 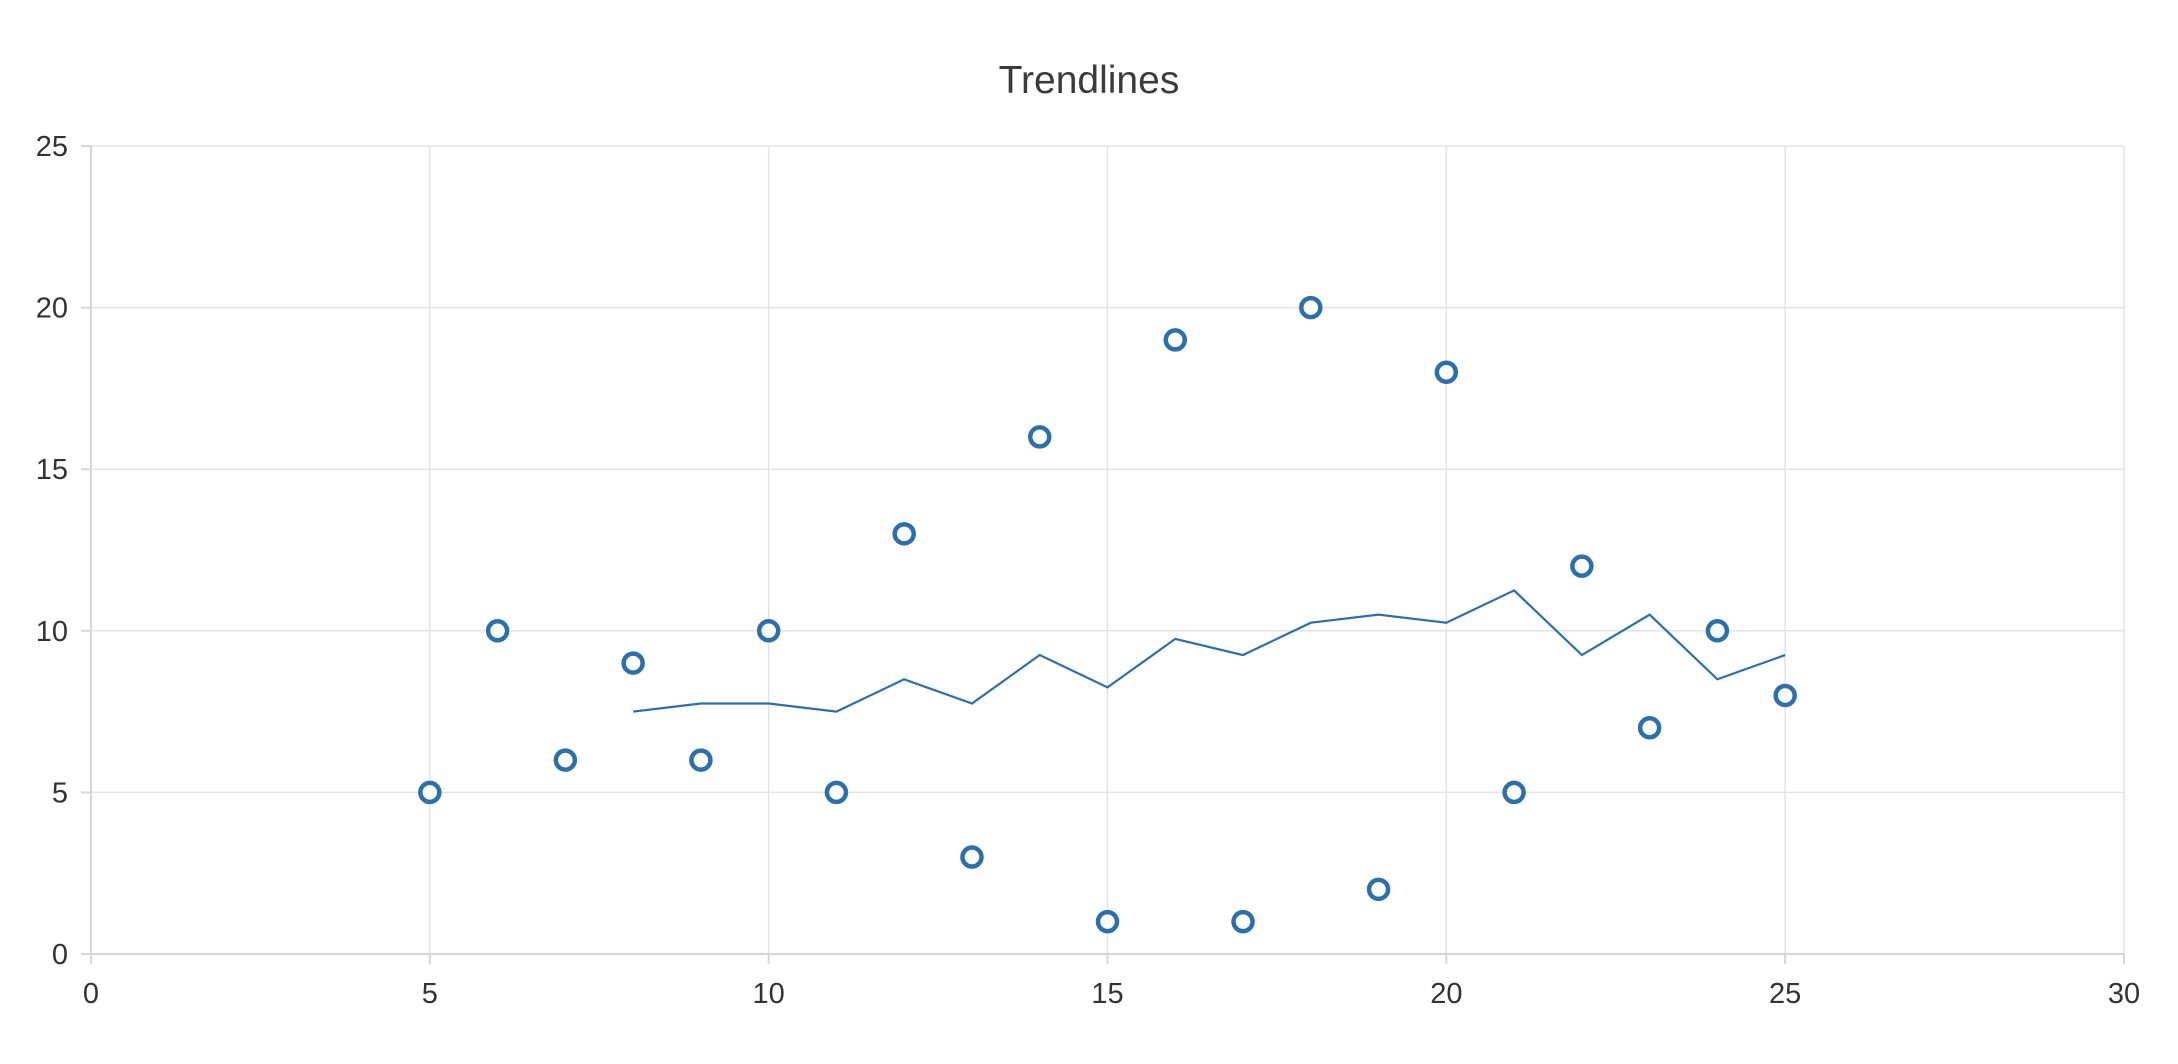 I want to click on x-tick-label: 20, so click(x=1446, y=994).